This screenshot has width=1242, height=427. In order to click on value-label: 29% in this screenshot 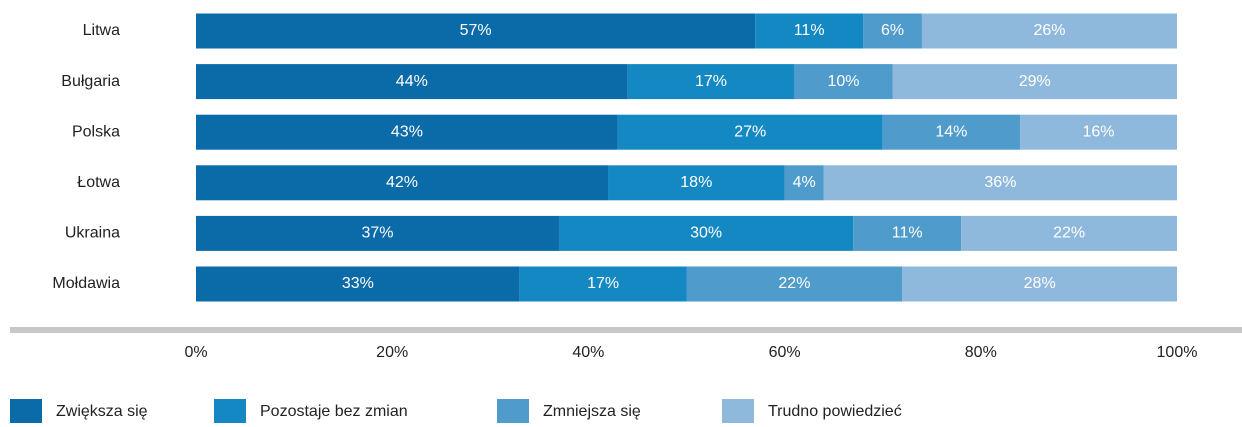, I will do `click(1035, 81)`.